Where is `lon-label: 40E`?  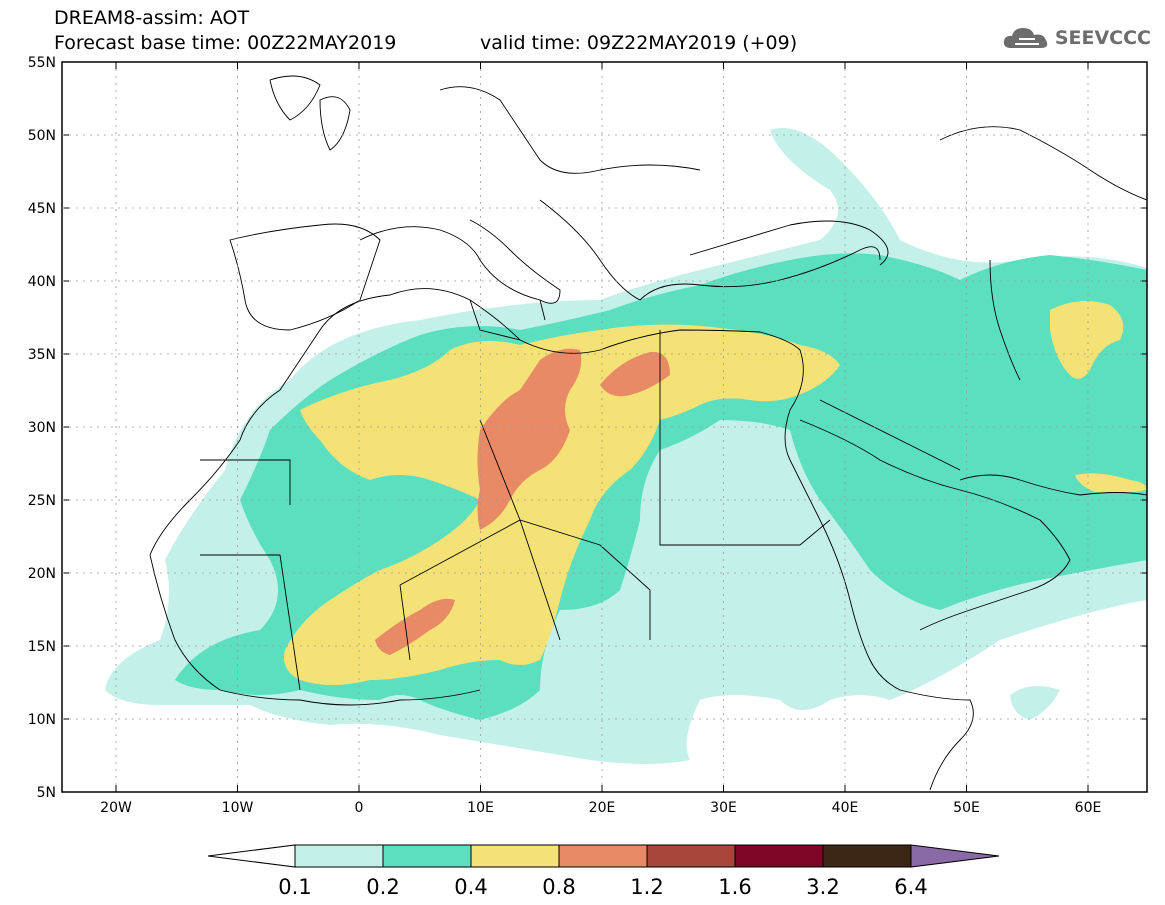
lon-label: 40E is located at coordinates (845, 808).